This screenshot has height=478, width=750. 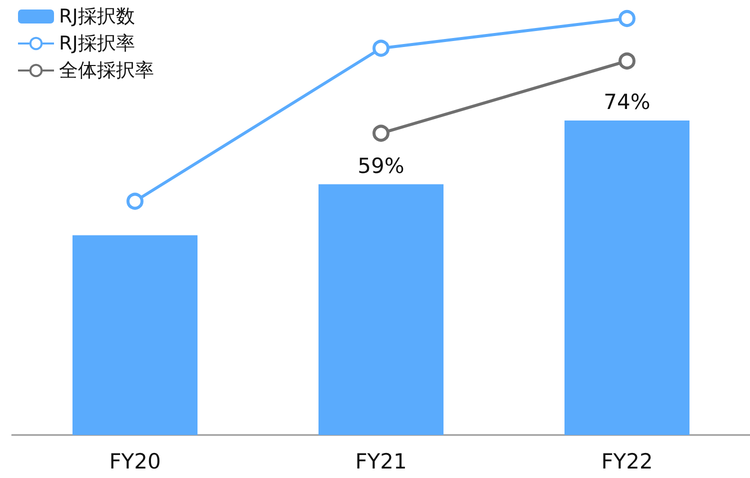 I want to click on legend-label: RJ採択数, so click(x=97, y=17).